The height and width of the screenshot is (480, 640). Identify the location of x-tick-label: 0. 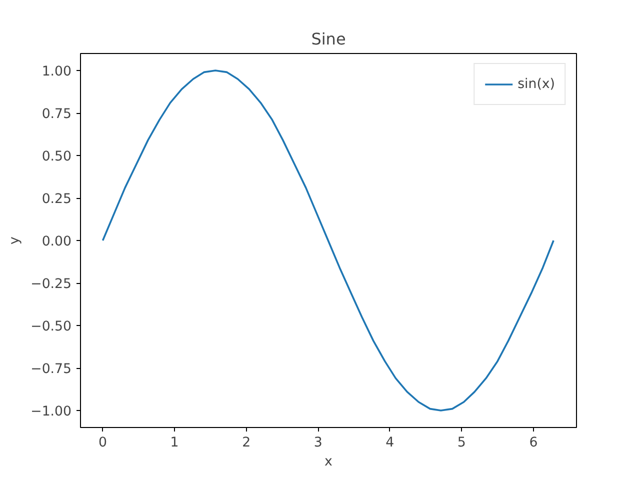
(102, 443).